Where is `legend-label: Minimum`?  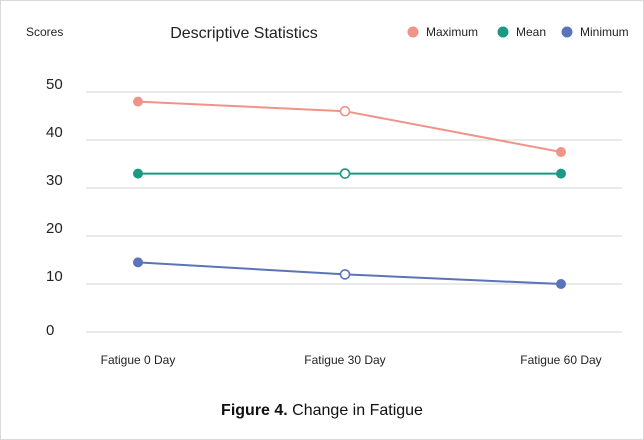 legend-label: Minimum is located at coordinates (604, 32).